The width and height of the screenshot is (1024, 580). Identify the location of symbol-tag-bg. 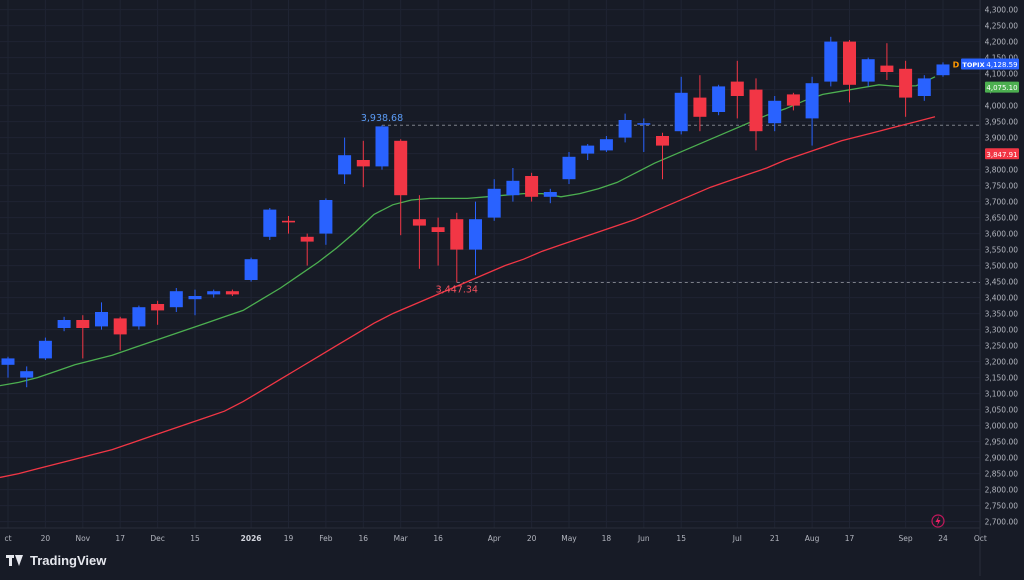
(973, 64).